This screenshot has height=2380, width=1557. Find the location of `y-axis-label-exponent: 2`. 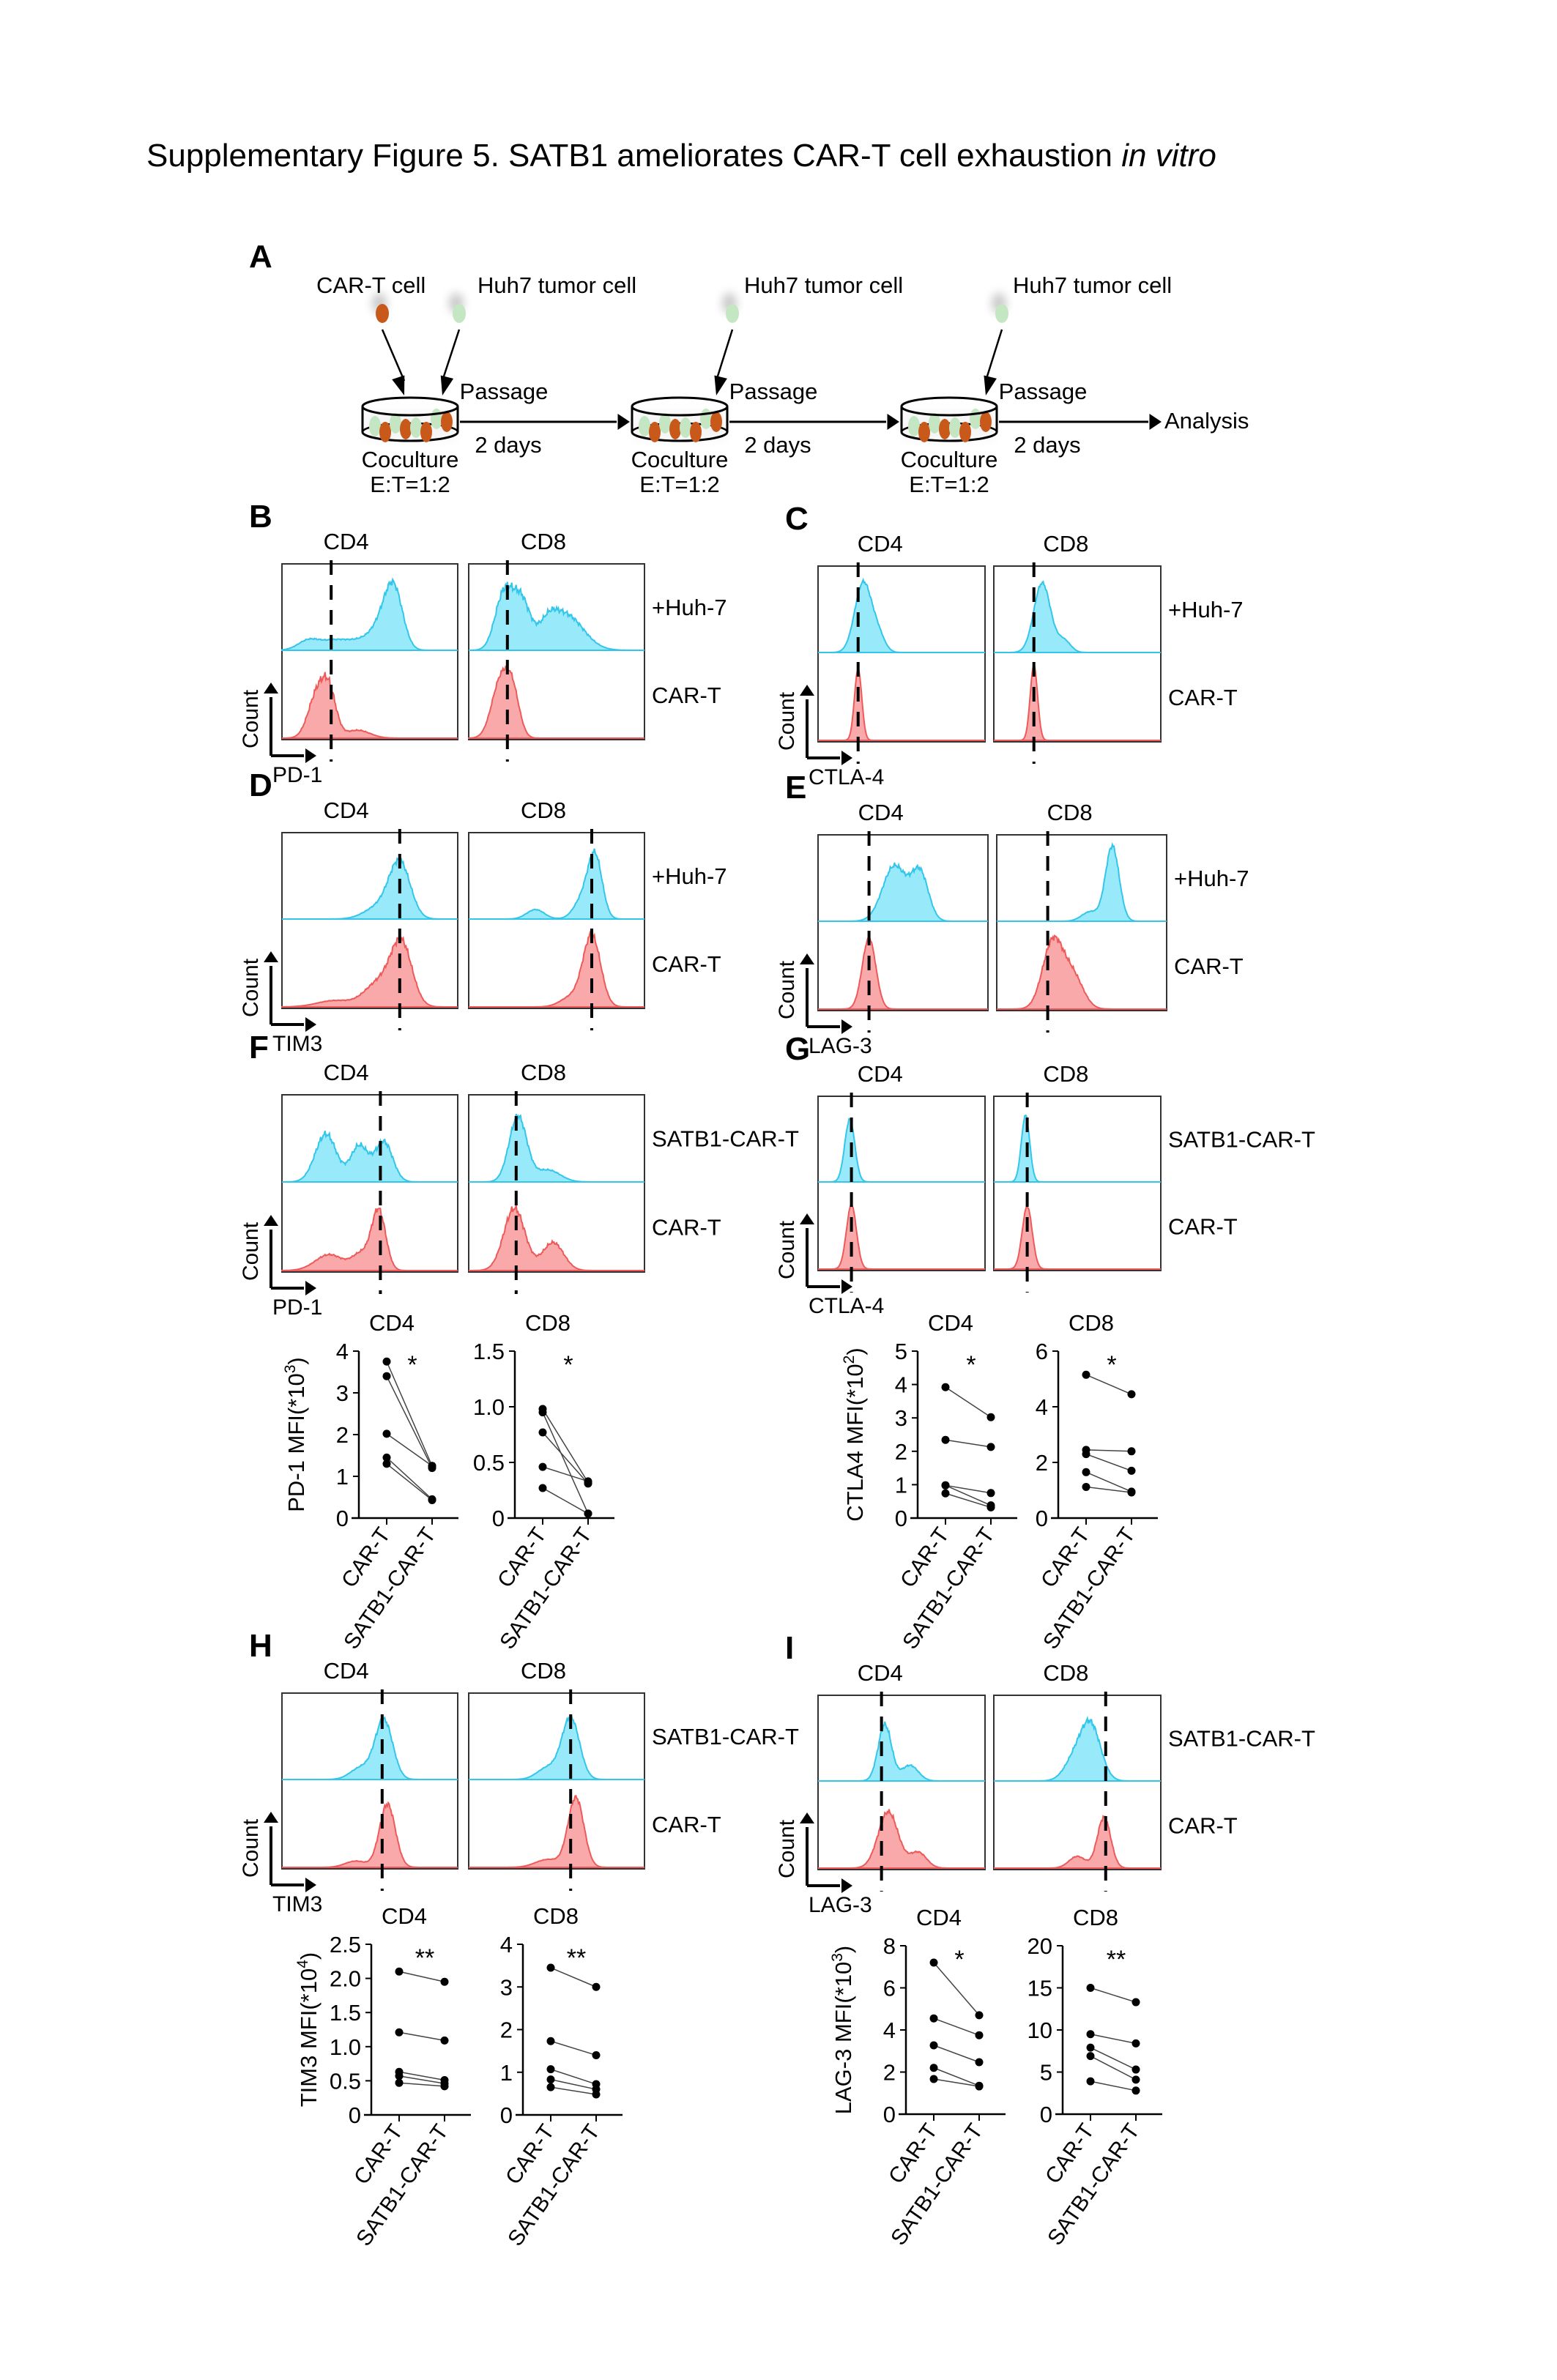

y-axis-label-exponent: 2 is located at coordinates (849, 1360).